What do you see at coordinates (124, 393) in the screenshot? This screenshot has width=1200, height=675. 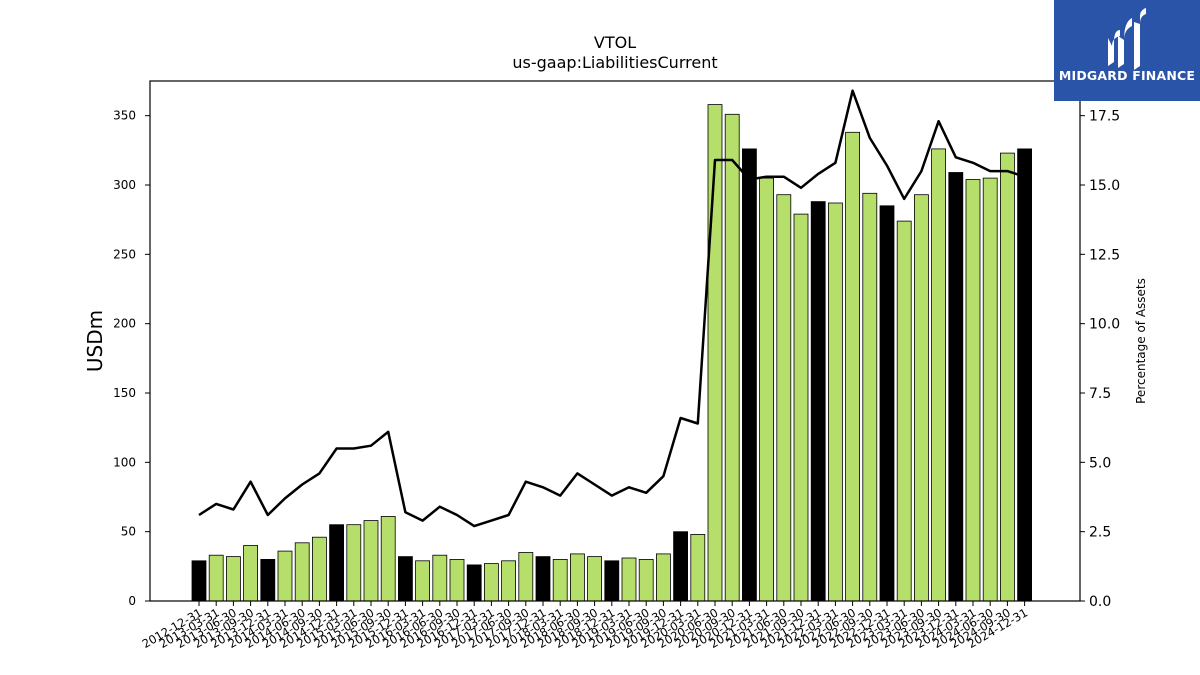 I see `y-tick-label-left: 150` at bounding box center [124, 393].